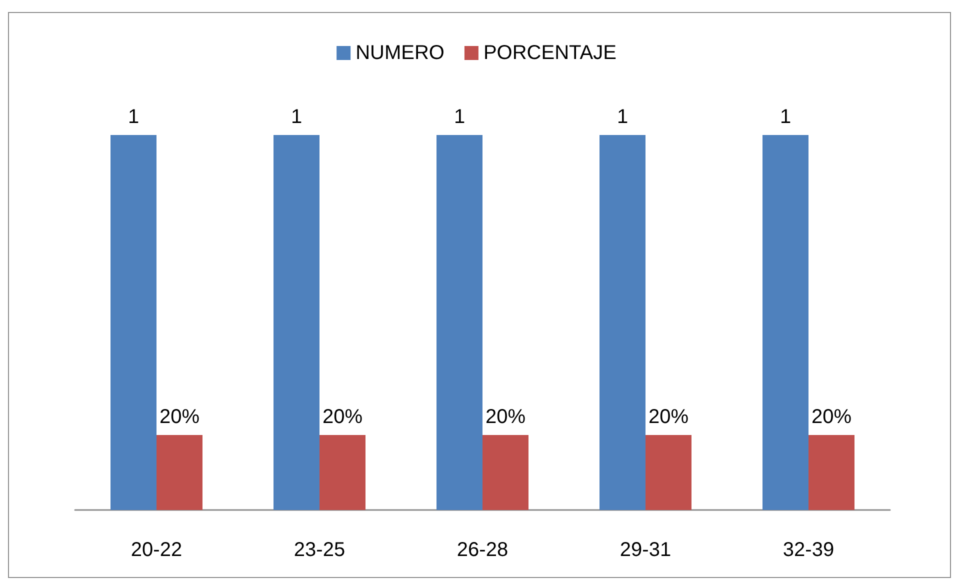  What do you see at coordinates (808, 550) in the screenshot?
I see `x-tick-label: 32-39` at bounding box center [808, 550].